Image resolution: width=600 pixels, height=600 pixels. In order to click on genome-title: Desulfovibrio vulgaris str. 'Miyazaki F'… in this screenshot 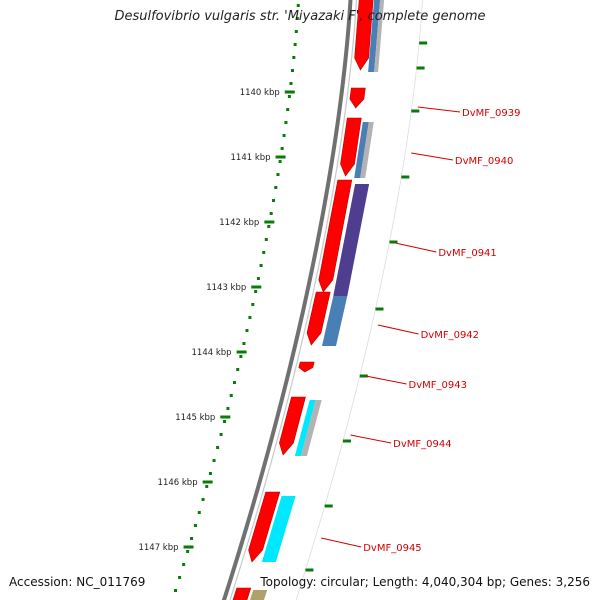, I will do `click(300, 16)`.